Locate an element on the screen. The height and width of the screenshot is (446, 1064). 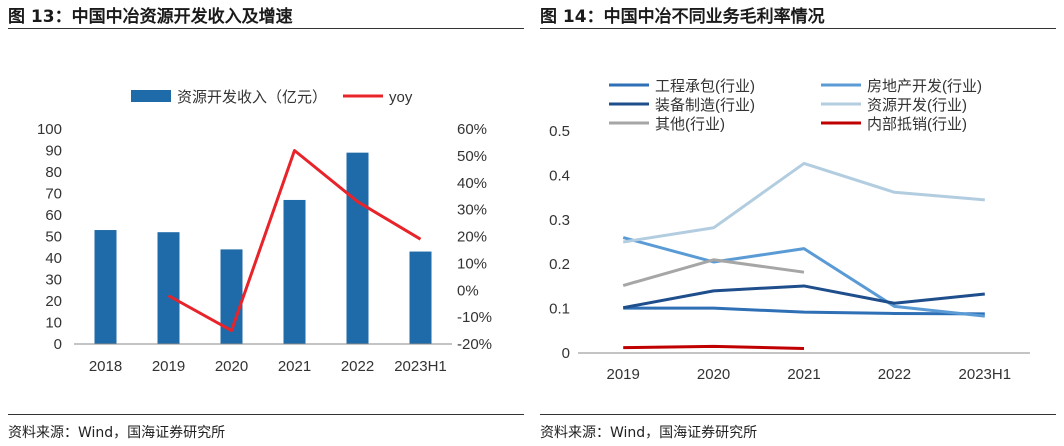
left-y-tick-label: 100 is located at coordinates (49, 129).